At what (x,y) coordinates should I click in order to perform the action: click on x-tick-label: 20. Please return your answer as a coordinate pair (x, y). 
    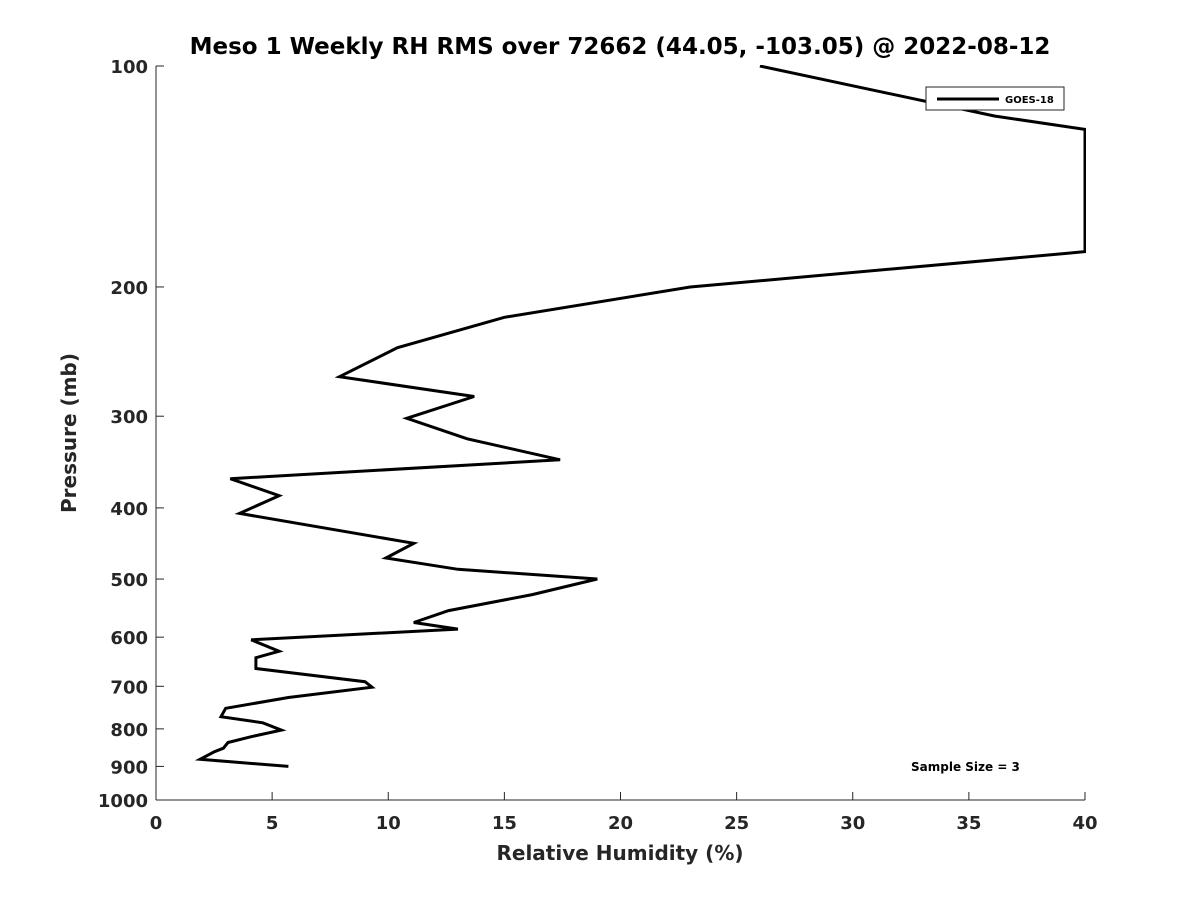
    Looking at the image, I should click on (620, 823).